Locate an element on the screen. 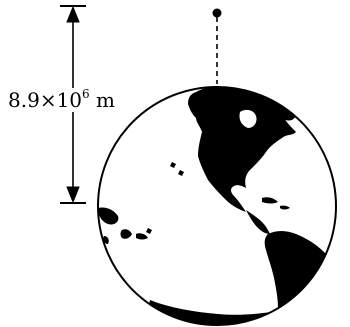 This screenshot has height=327, width=350. north-america-landmass is located at coordinates (242, 149).